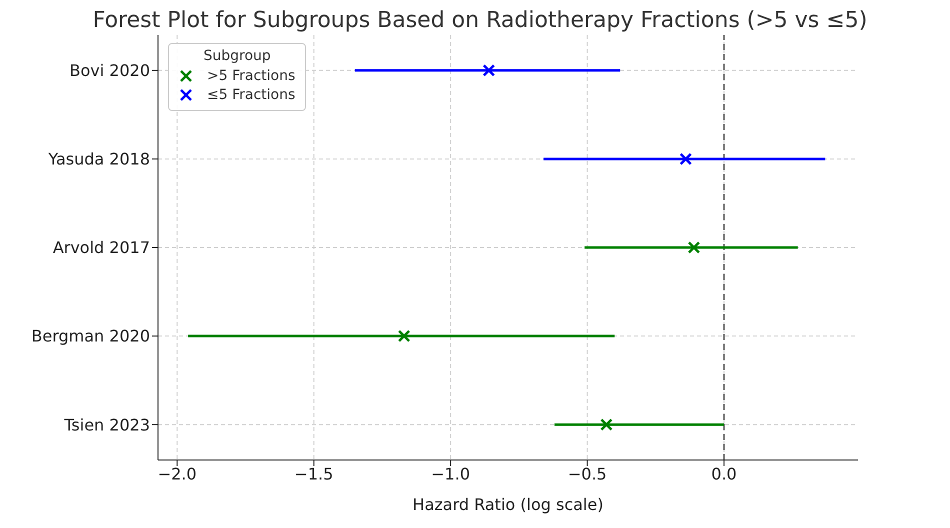 The image size is (950, 528). I want to click on y-tick-label: Arvold 2017, so click(101, 248).